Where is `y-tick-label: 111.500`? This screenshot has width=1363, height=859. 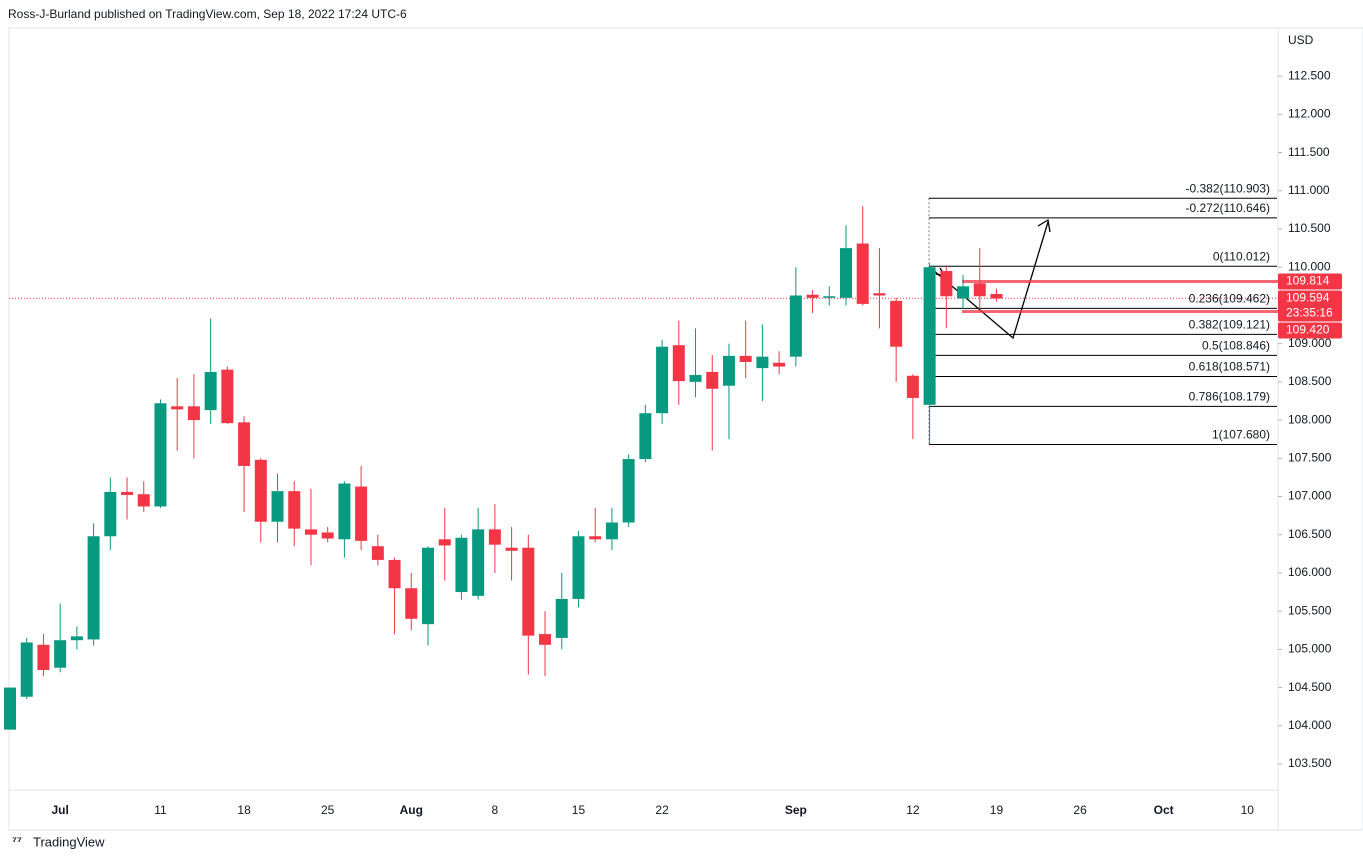
y-tick-label: 111.500 is located at coordinates (1309, 152).